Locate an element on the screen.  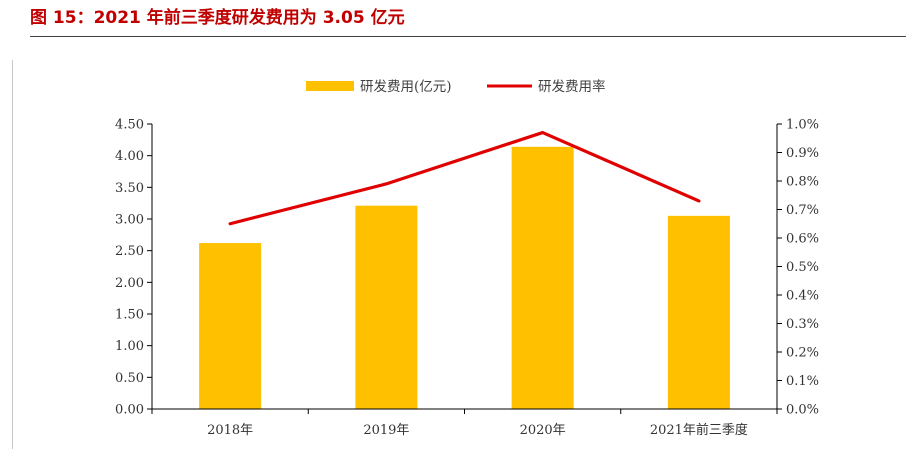
y-right-tick-label: 0.5% is located at coordinates (802, 267).